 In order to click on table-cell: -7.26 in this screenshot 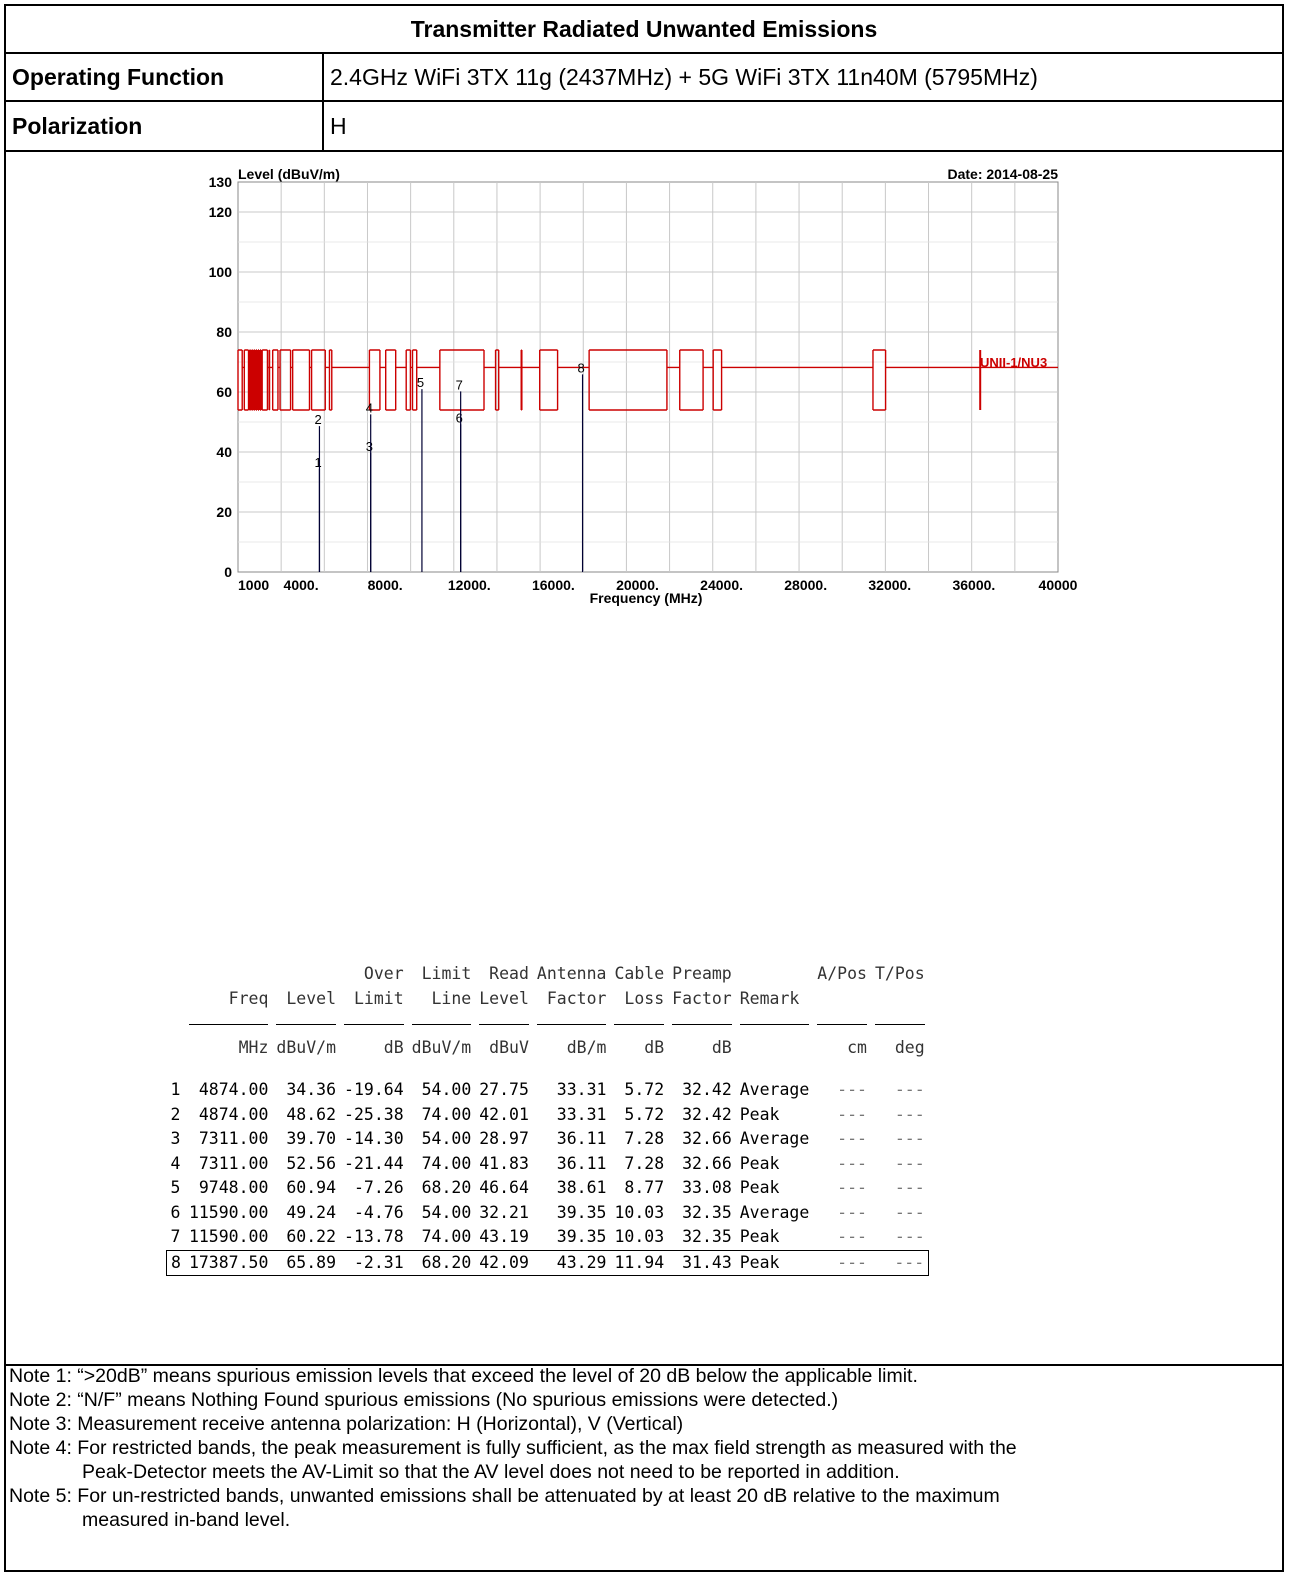, I will do `click(378, 1187)`.